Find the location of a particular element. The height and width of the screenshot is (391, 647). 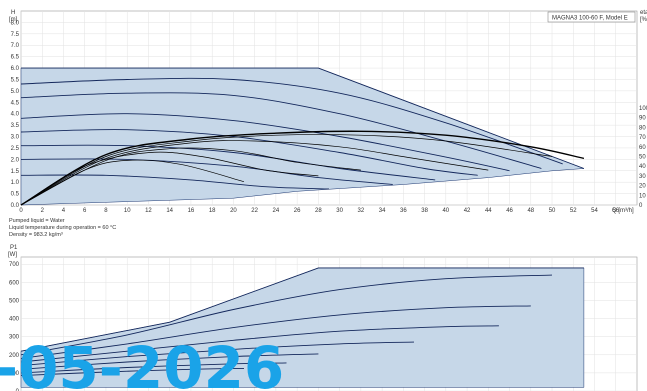

x-tick-label: 54 is located at coordinates (594, 211).